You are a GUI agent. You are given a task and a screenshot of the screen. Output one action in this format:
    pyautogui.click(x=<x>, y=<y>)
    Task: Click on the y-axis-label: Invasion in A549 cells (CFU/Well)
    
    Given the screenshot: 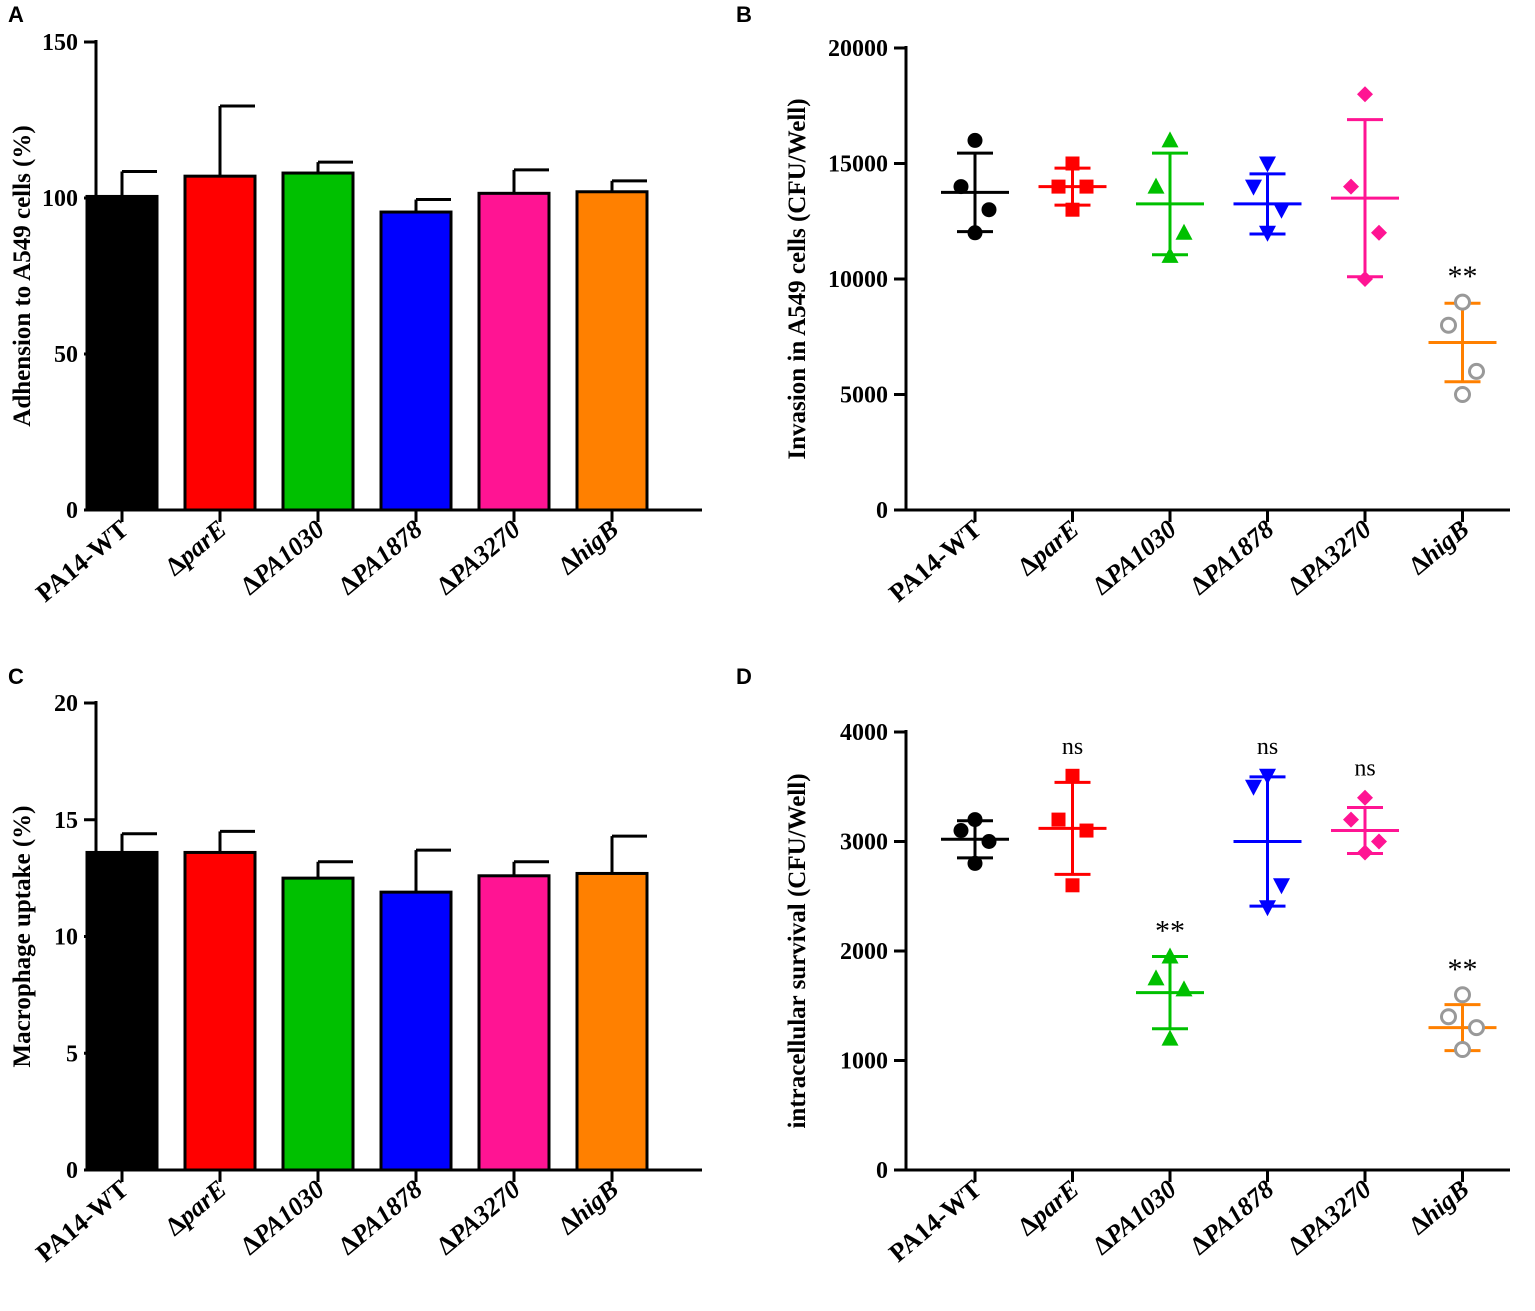 What is the action you would take?
    pyautogui.click(x=797, y=278)
    